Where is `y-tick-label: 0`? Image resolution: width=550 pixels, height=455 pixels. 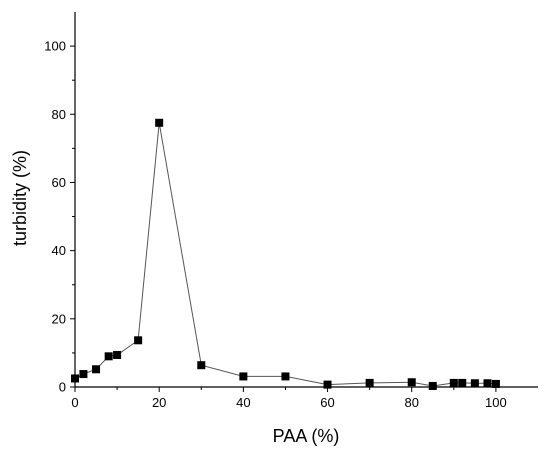
y-tick-label: 0 is located at coordinates (62, 387).